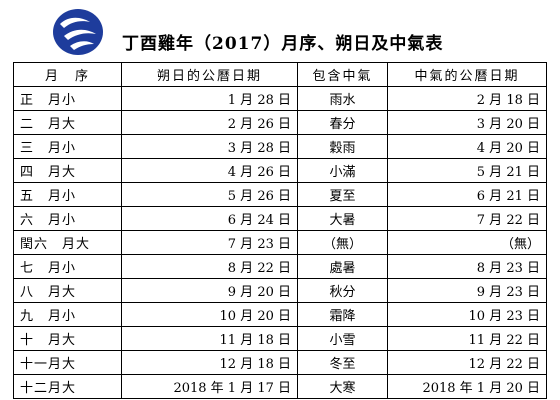 Image resolution: width=560 pixels, height=400 pixels. What do you see at coordinates (67, 386) in the screenshot?
I see `month-cell: 十二月大` at bounding box center [67, 386].